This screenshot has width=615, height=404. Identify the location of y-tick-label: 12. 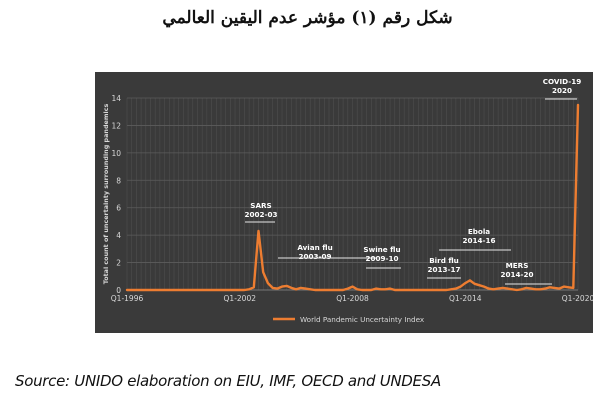
(116, 125).